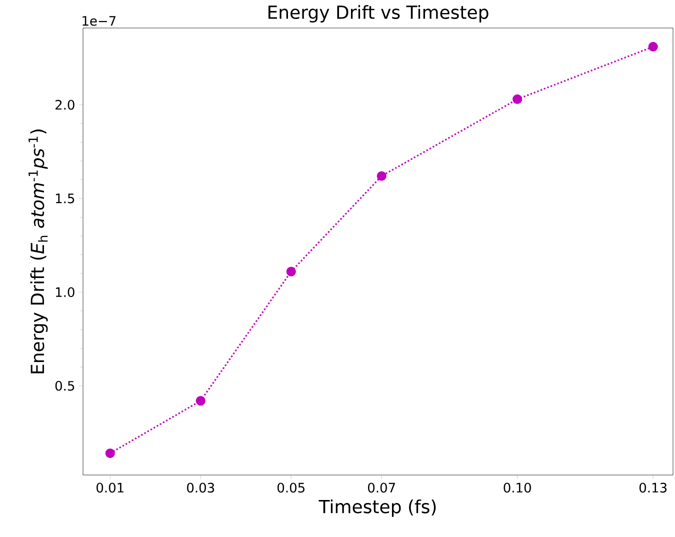 The image size is (675, 537). Describe the element at coordinates (377, 508) in the screenshot. I see `x-axis-title: Timestep (fs)` at that location.